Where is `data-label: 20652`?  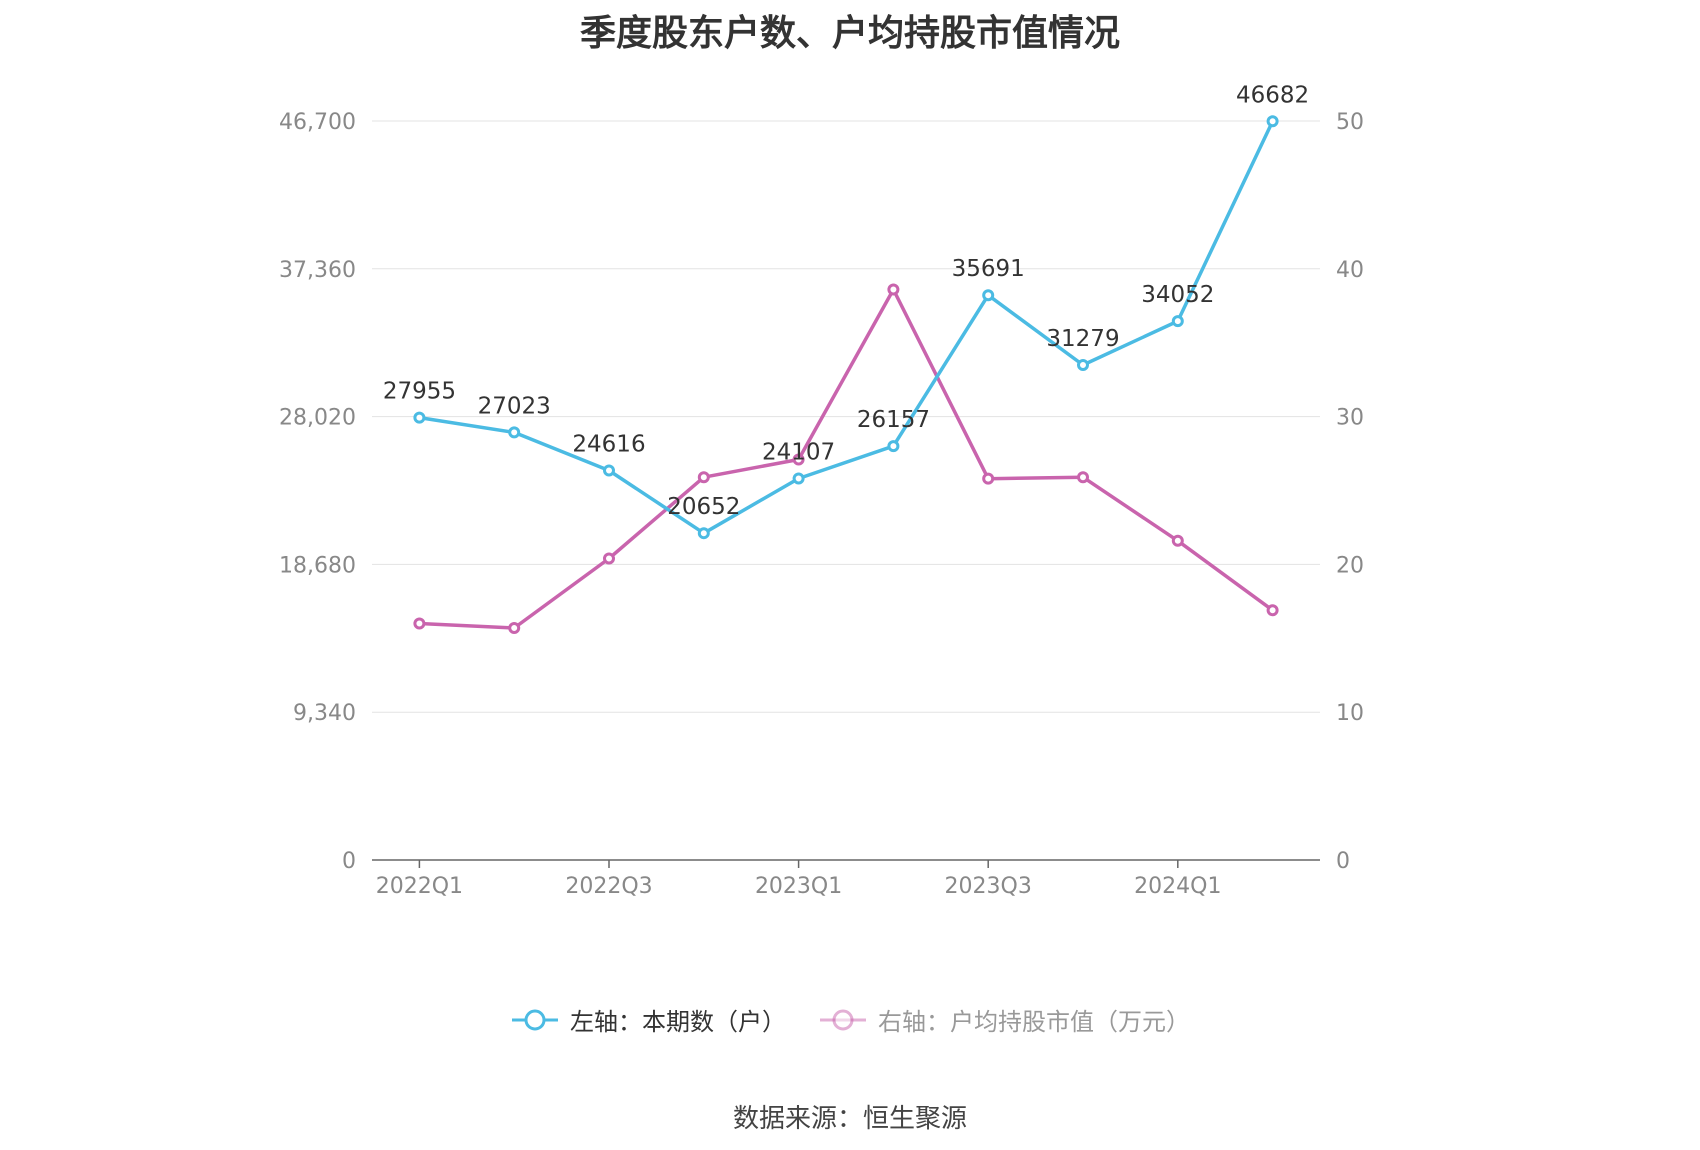 data-label: 20652 is located at coordinates (703, 507).